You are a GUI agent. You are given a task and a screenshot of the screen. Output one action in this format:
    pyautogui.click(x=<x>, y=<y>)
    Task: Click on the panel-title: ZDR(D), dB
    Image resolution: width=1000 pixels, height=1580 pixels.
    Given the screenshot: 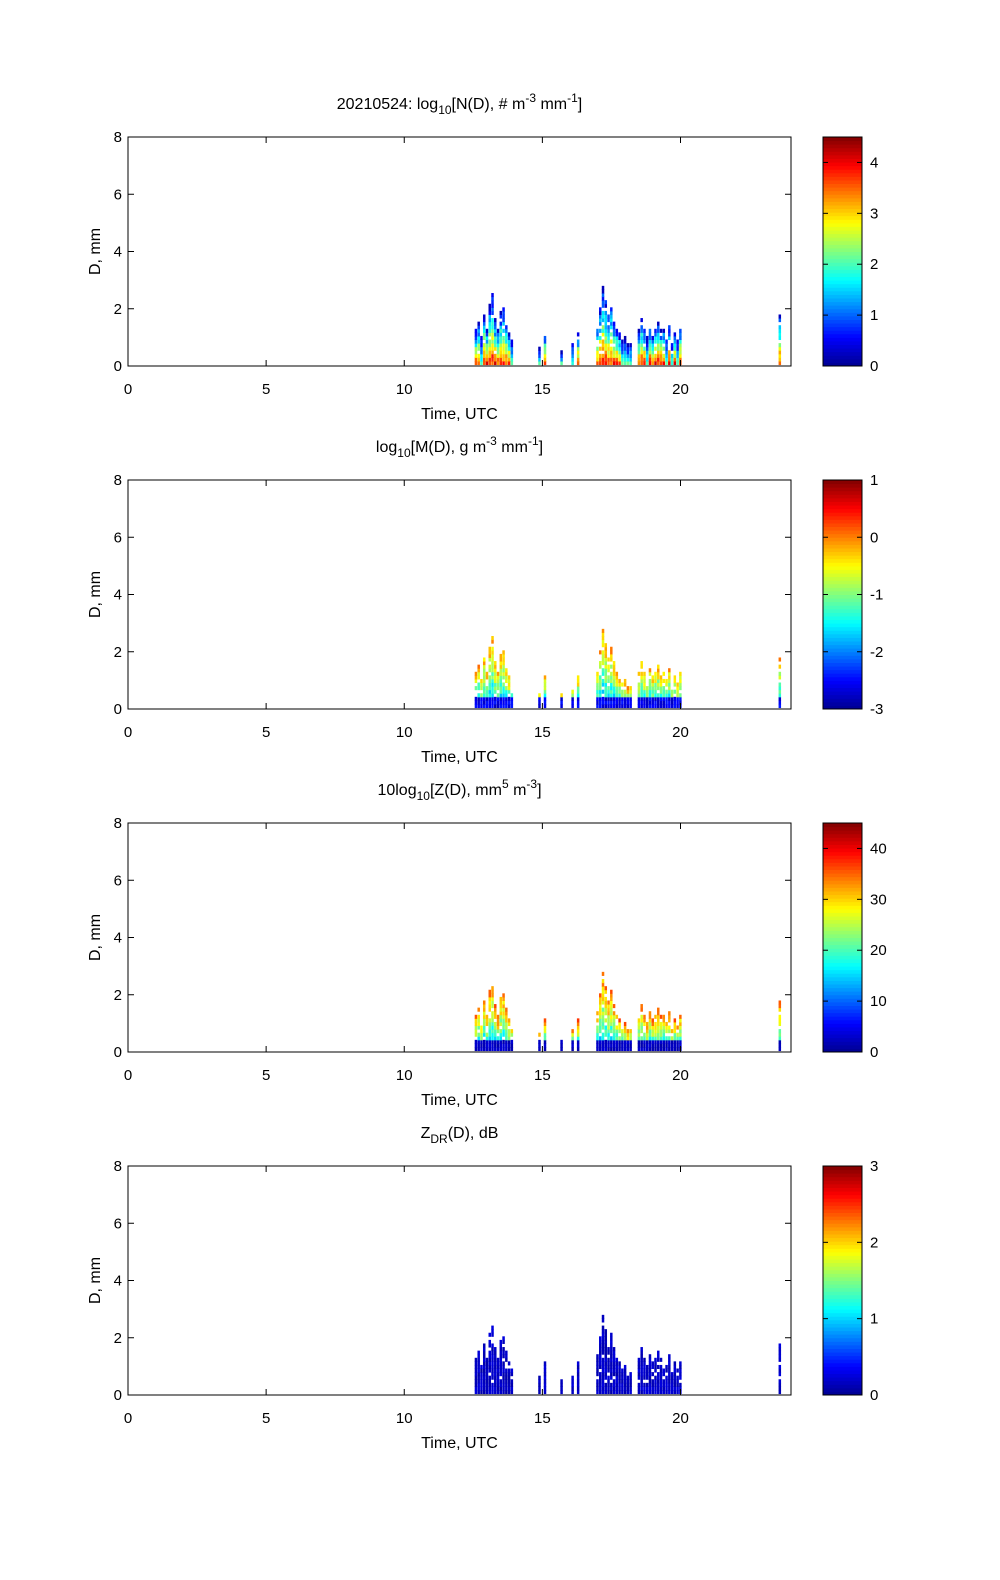 What is the action you would take?
    pyautogui.click(x=460, y=1135)
    